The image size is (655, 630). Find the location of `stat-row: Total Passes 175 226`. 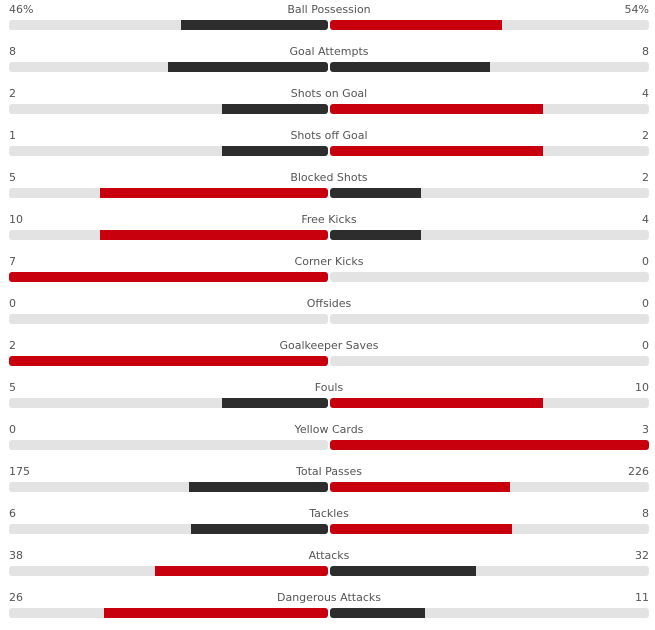

stat-row: Total Passes 175 226 is located at coordinates (327, 483).